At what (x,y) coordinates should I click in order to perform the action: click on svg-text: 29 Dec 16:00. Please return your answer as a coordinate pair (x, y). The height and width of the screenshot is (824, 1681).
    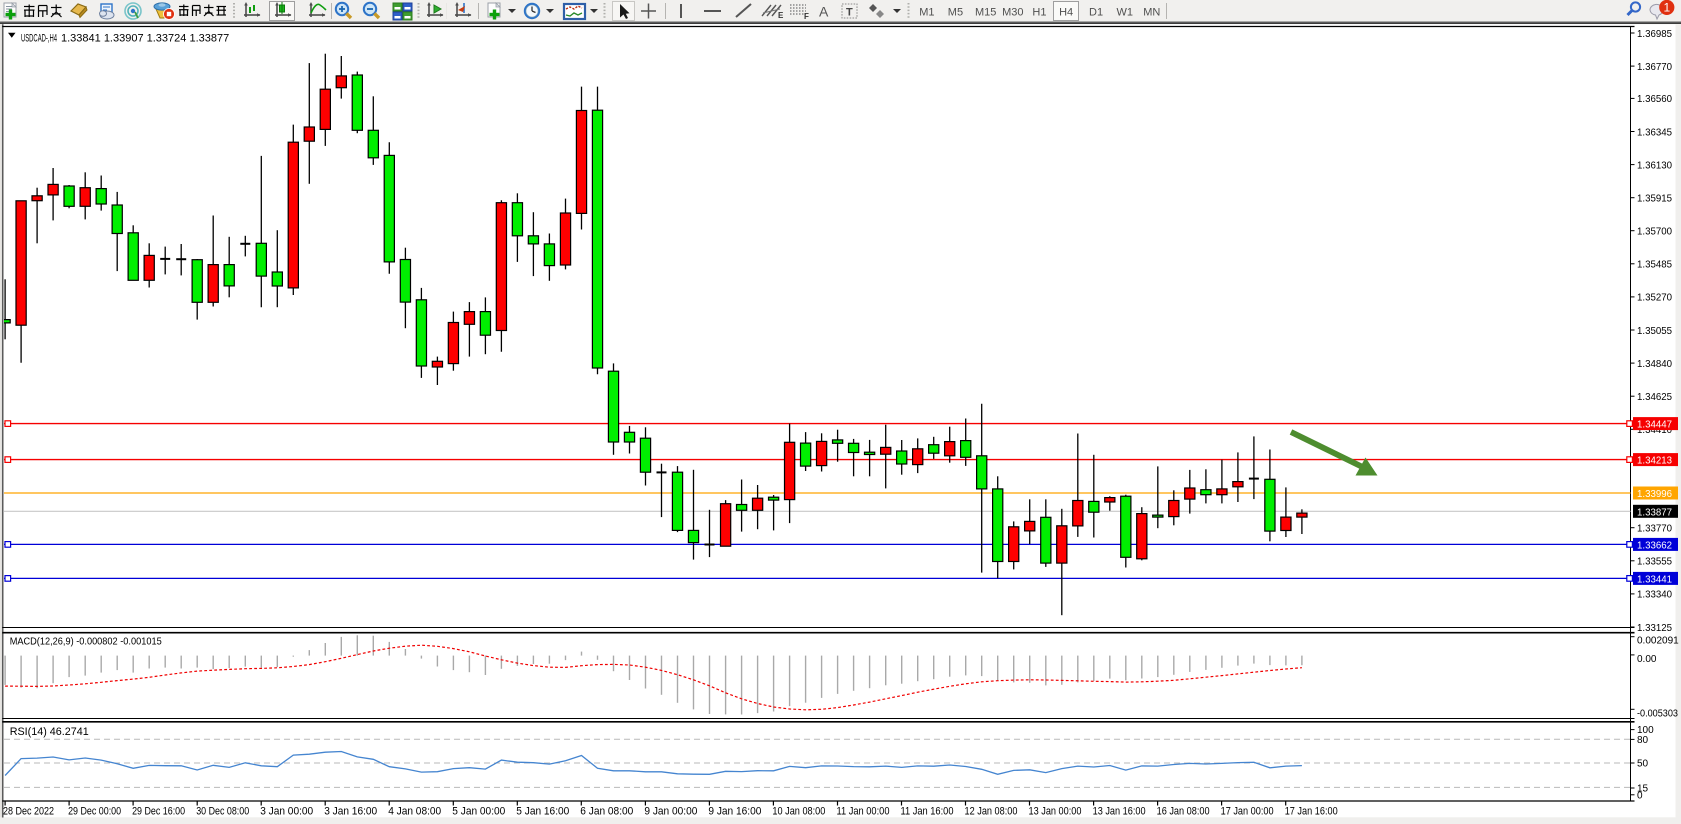
    Looking at the image, I should click on (158, 811).